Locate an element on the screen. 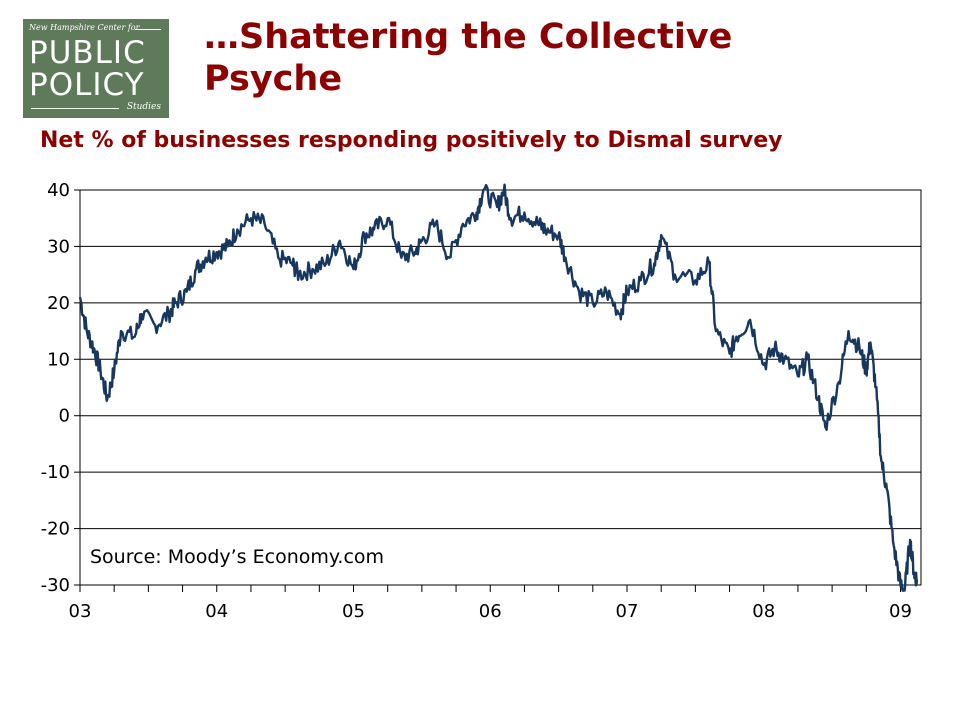 This screenshot has height=720, width=960. y-tick-label: 30 is located at coordinates (58, 246).